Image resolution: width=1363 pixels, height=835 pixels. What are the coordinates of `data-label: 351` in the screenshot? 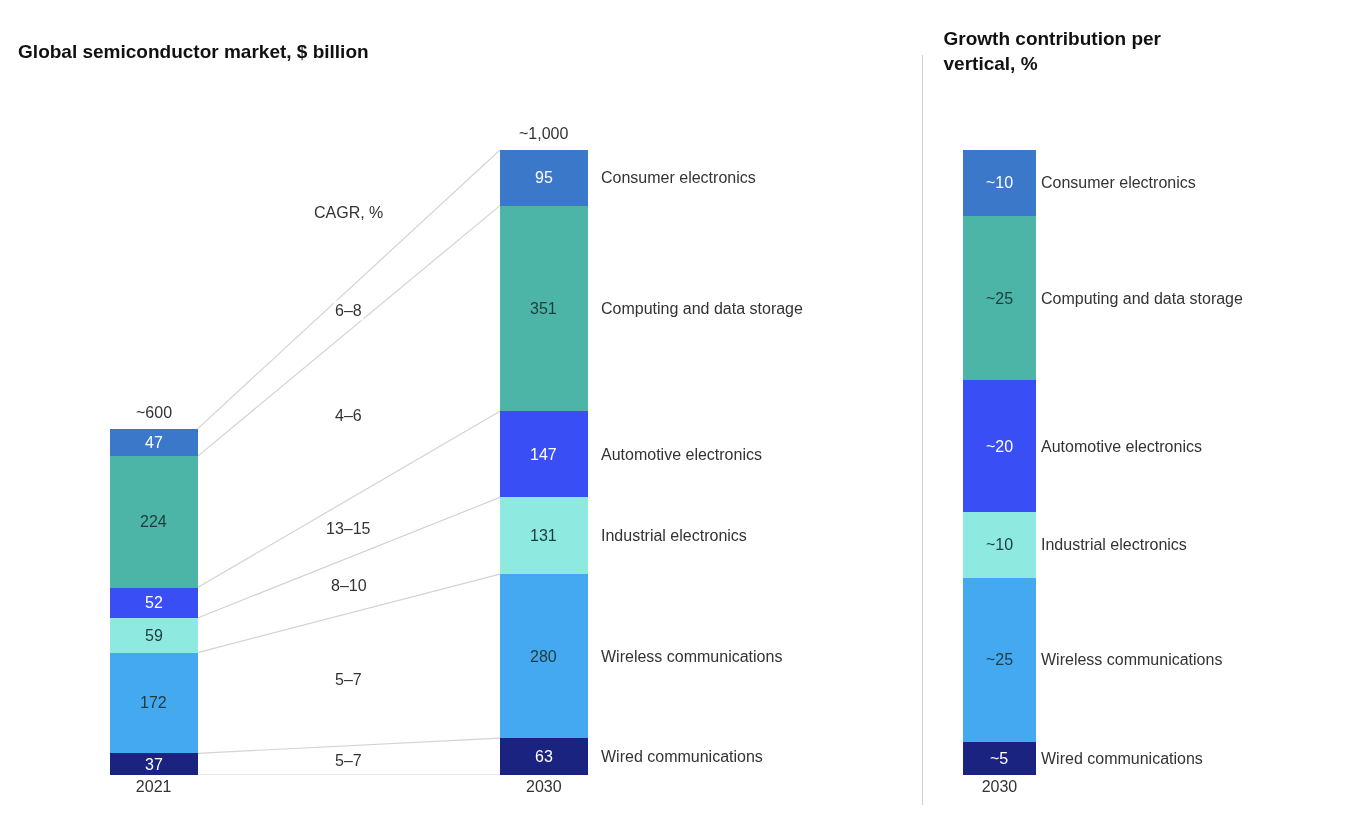 It's located at (543, 308).